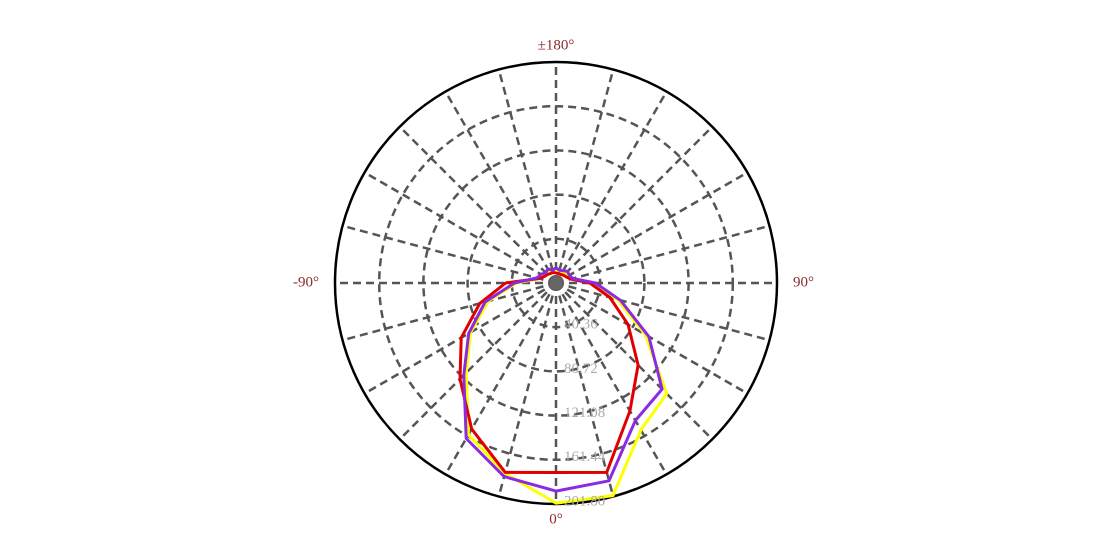 Image resolution: width=1100 pixels, height=541 pixels. Describe the element at coordinates (584, 501) in the screenshot. I see `r-tick-label: 201.80` at that location.